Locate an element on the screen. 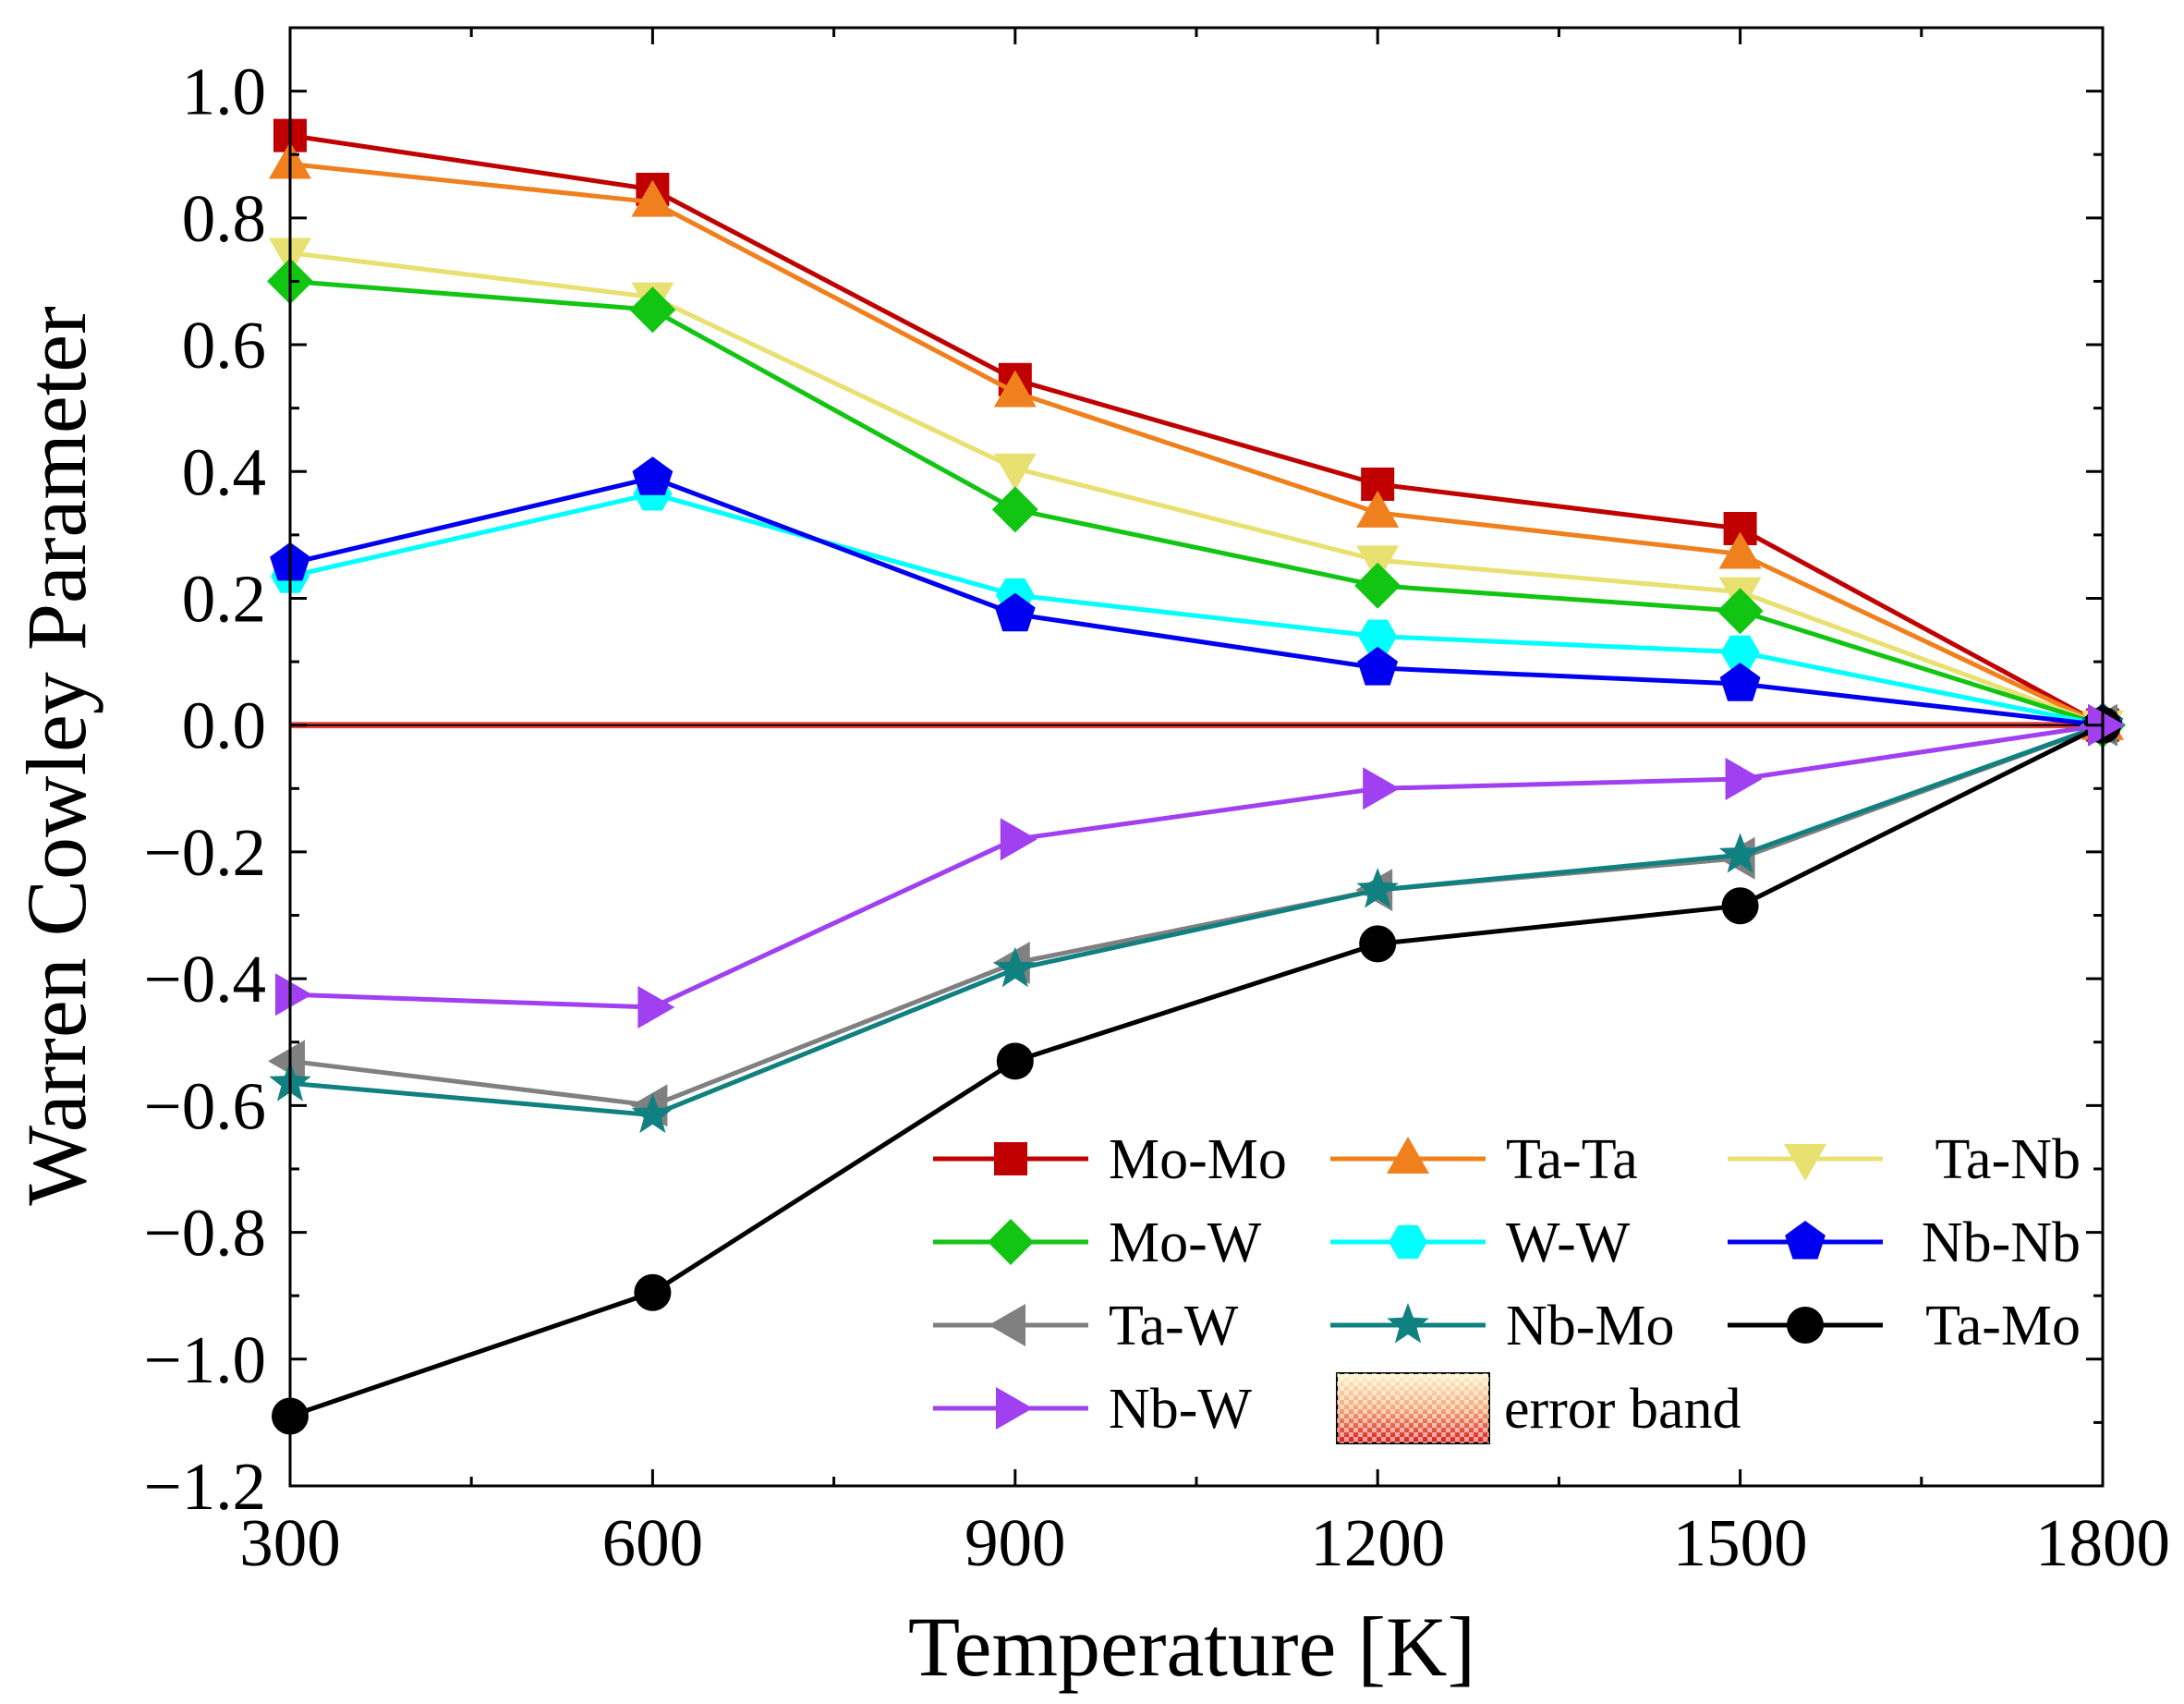 The image size is (2184, 1704). legend-item-mo-w: Mo-W is located at coordinates (1097, 1242).